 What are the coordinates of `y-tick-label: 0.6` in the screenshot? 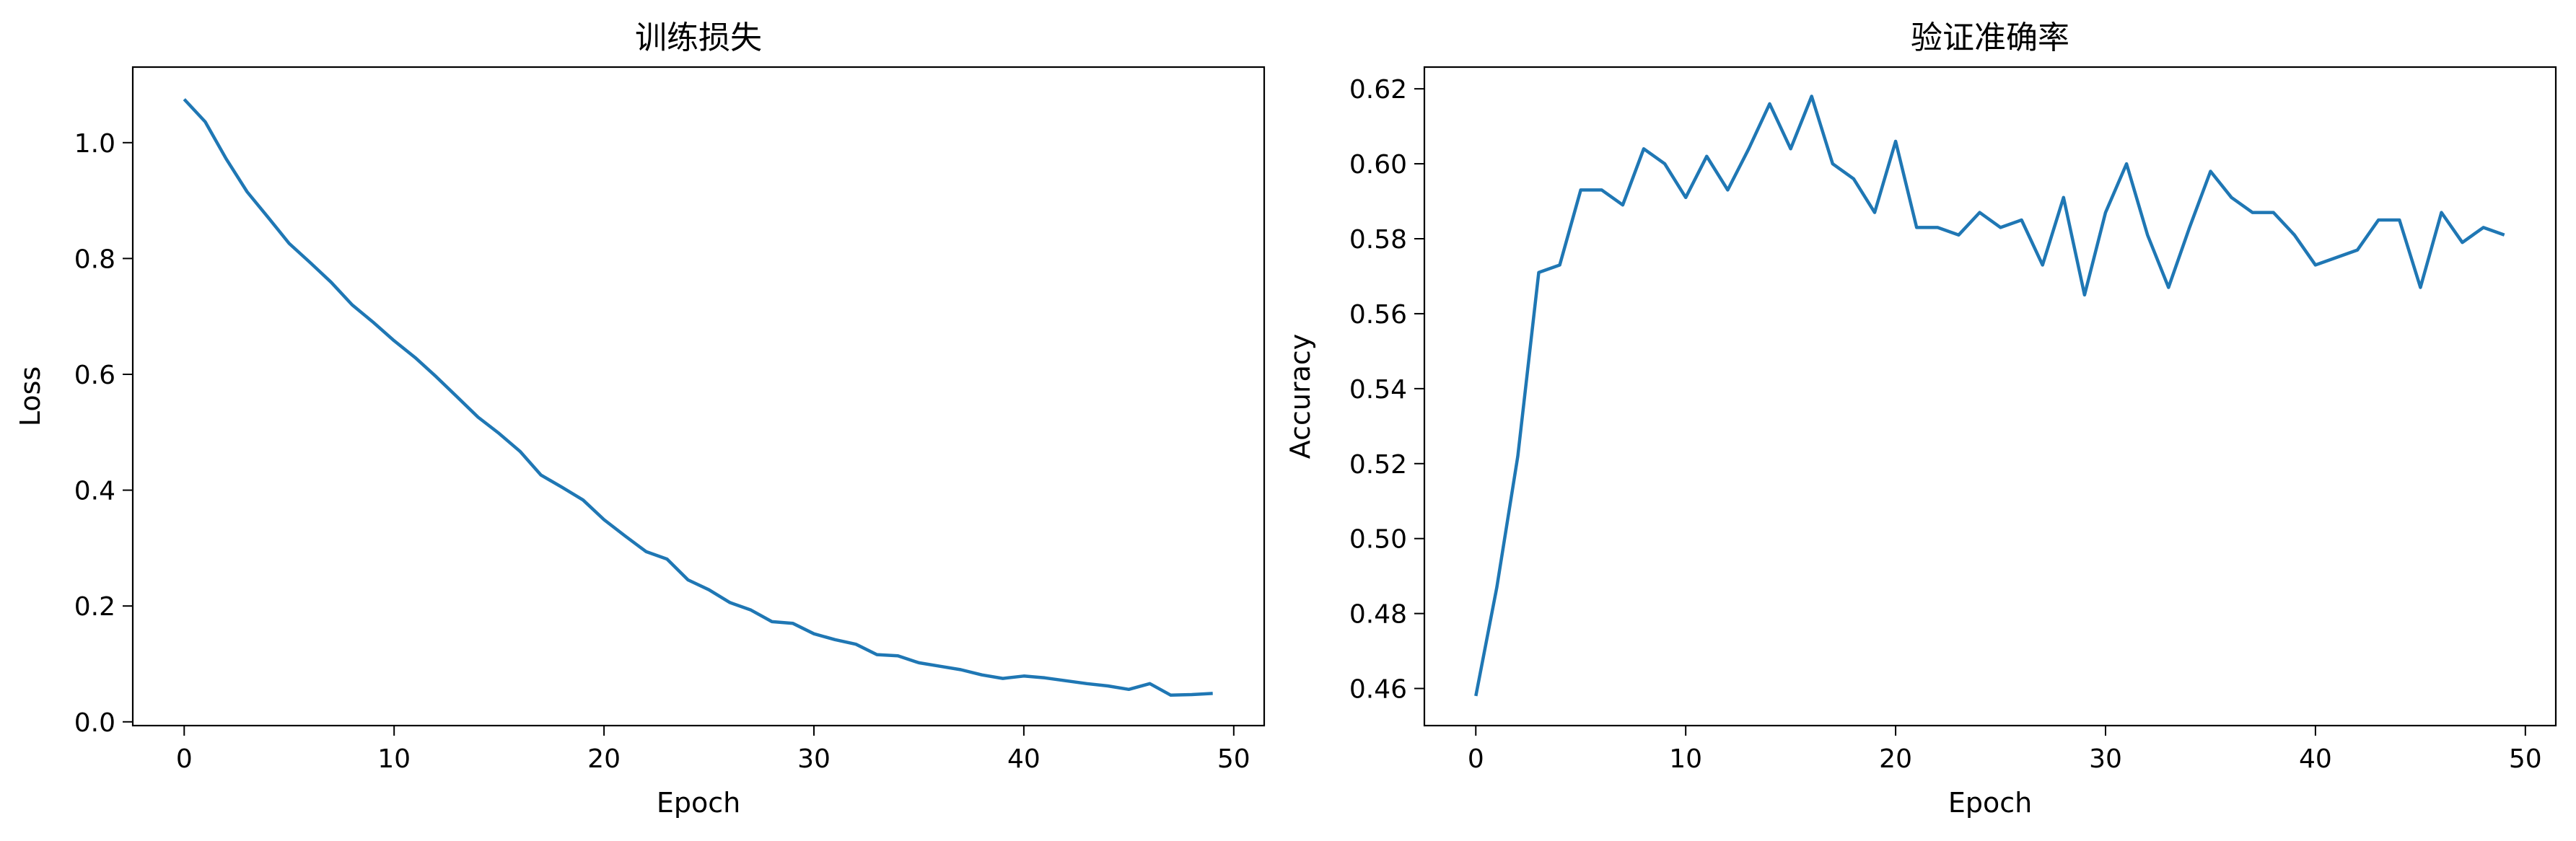 It's located at (94, 375).